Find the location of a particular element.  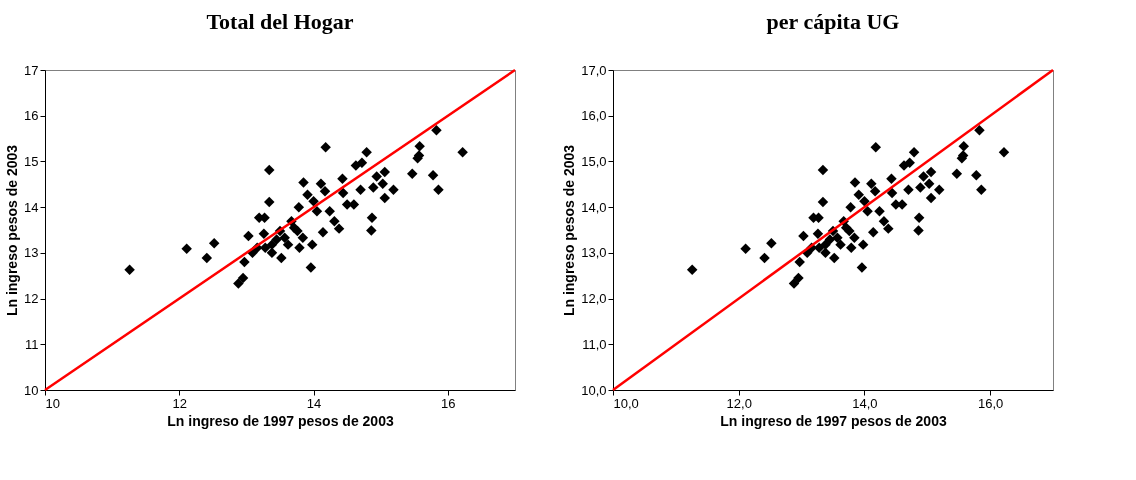

y-tick-label: 12,0 is located at coordinates (594, 299).